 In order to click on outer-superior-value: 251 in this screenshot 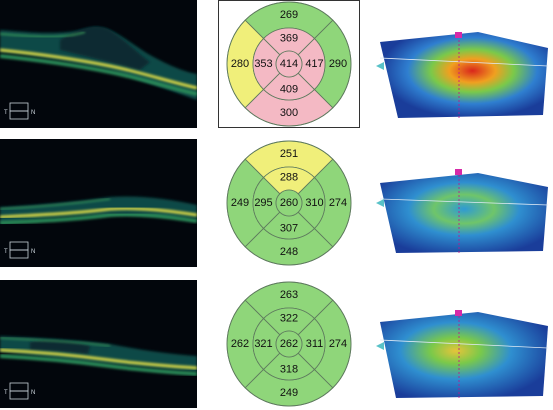, I will do `click(289, 154)`.